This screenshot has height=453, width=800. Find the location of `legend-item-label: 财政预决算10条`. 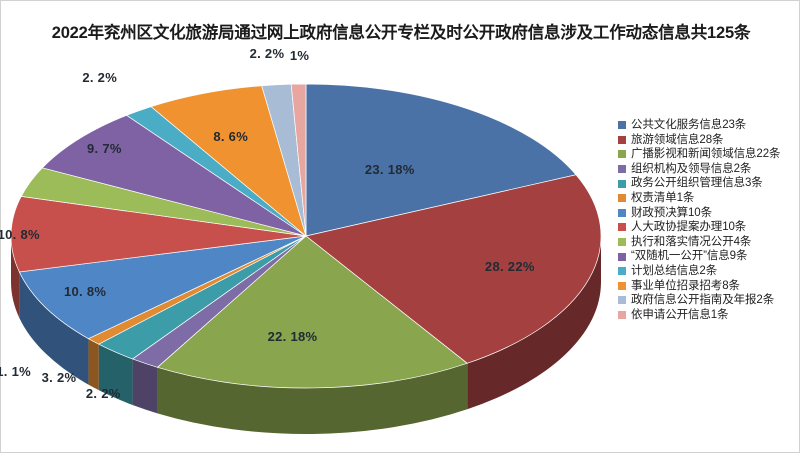

legend-item-label: 财政预决算10条 is located at coordinates (671, 212).